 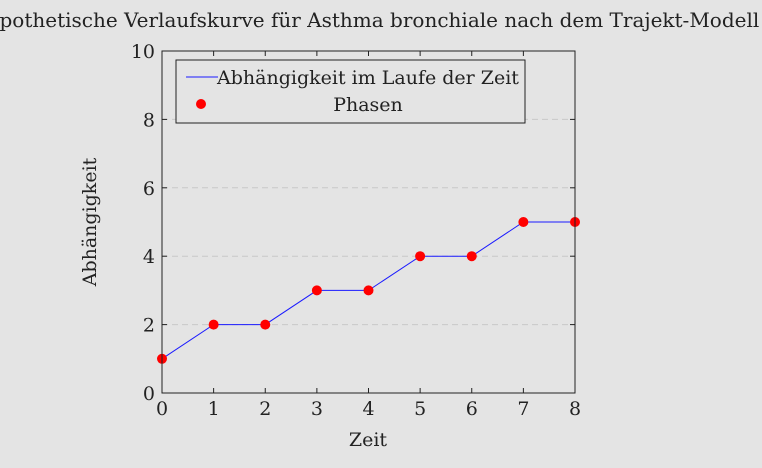 What do you see at coordinates (149, 120) in the screenshot?
I see `y-tick-label: 8` at bounding box center [149, 120].